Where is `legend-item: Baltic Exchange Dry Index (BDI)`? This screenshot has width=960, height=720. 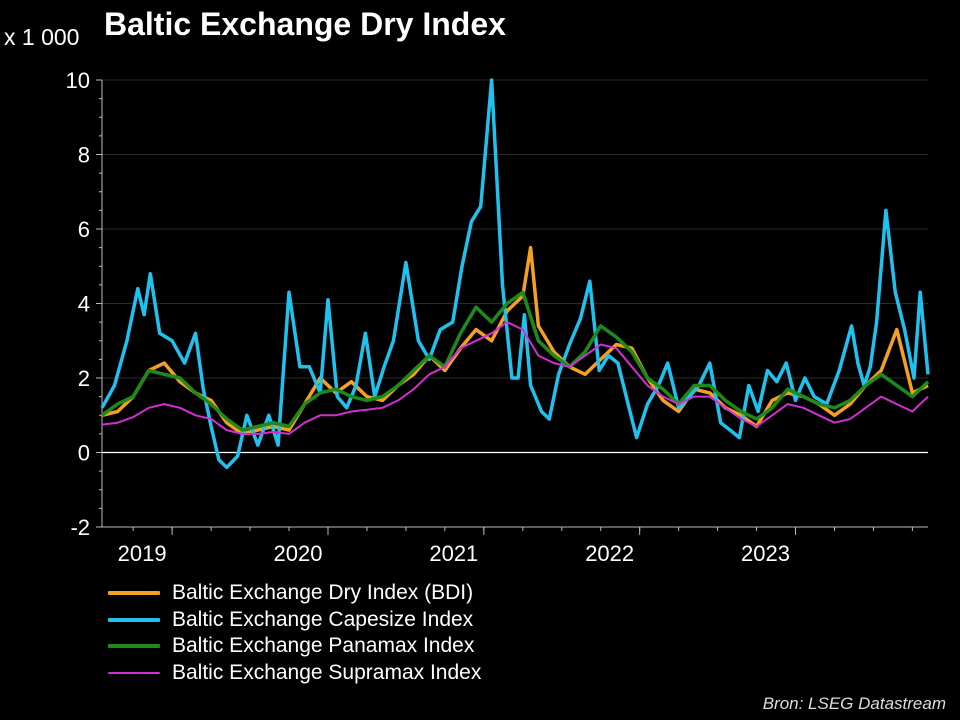 legend-item: Baltic Exchange Dry Index (BDI) is located at coordinates (294, 593).